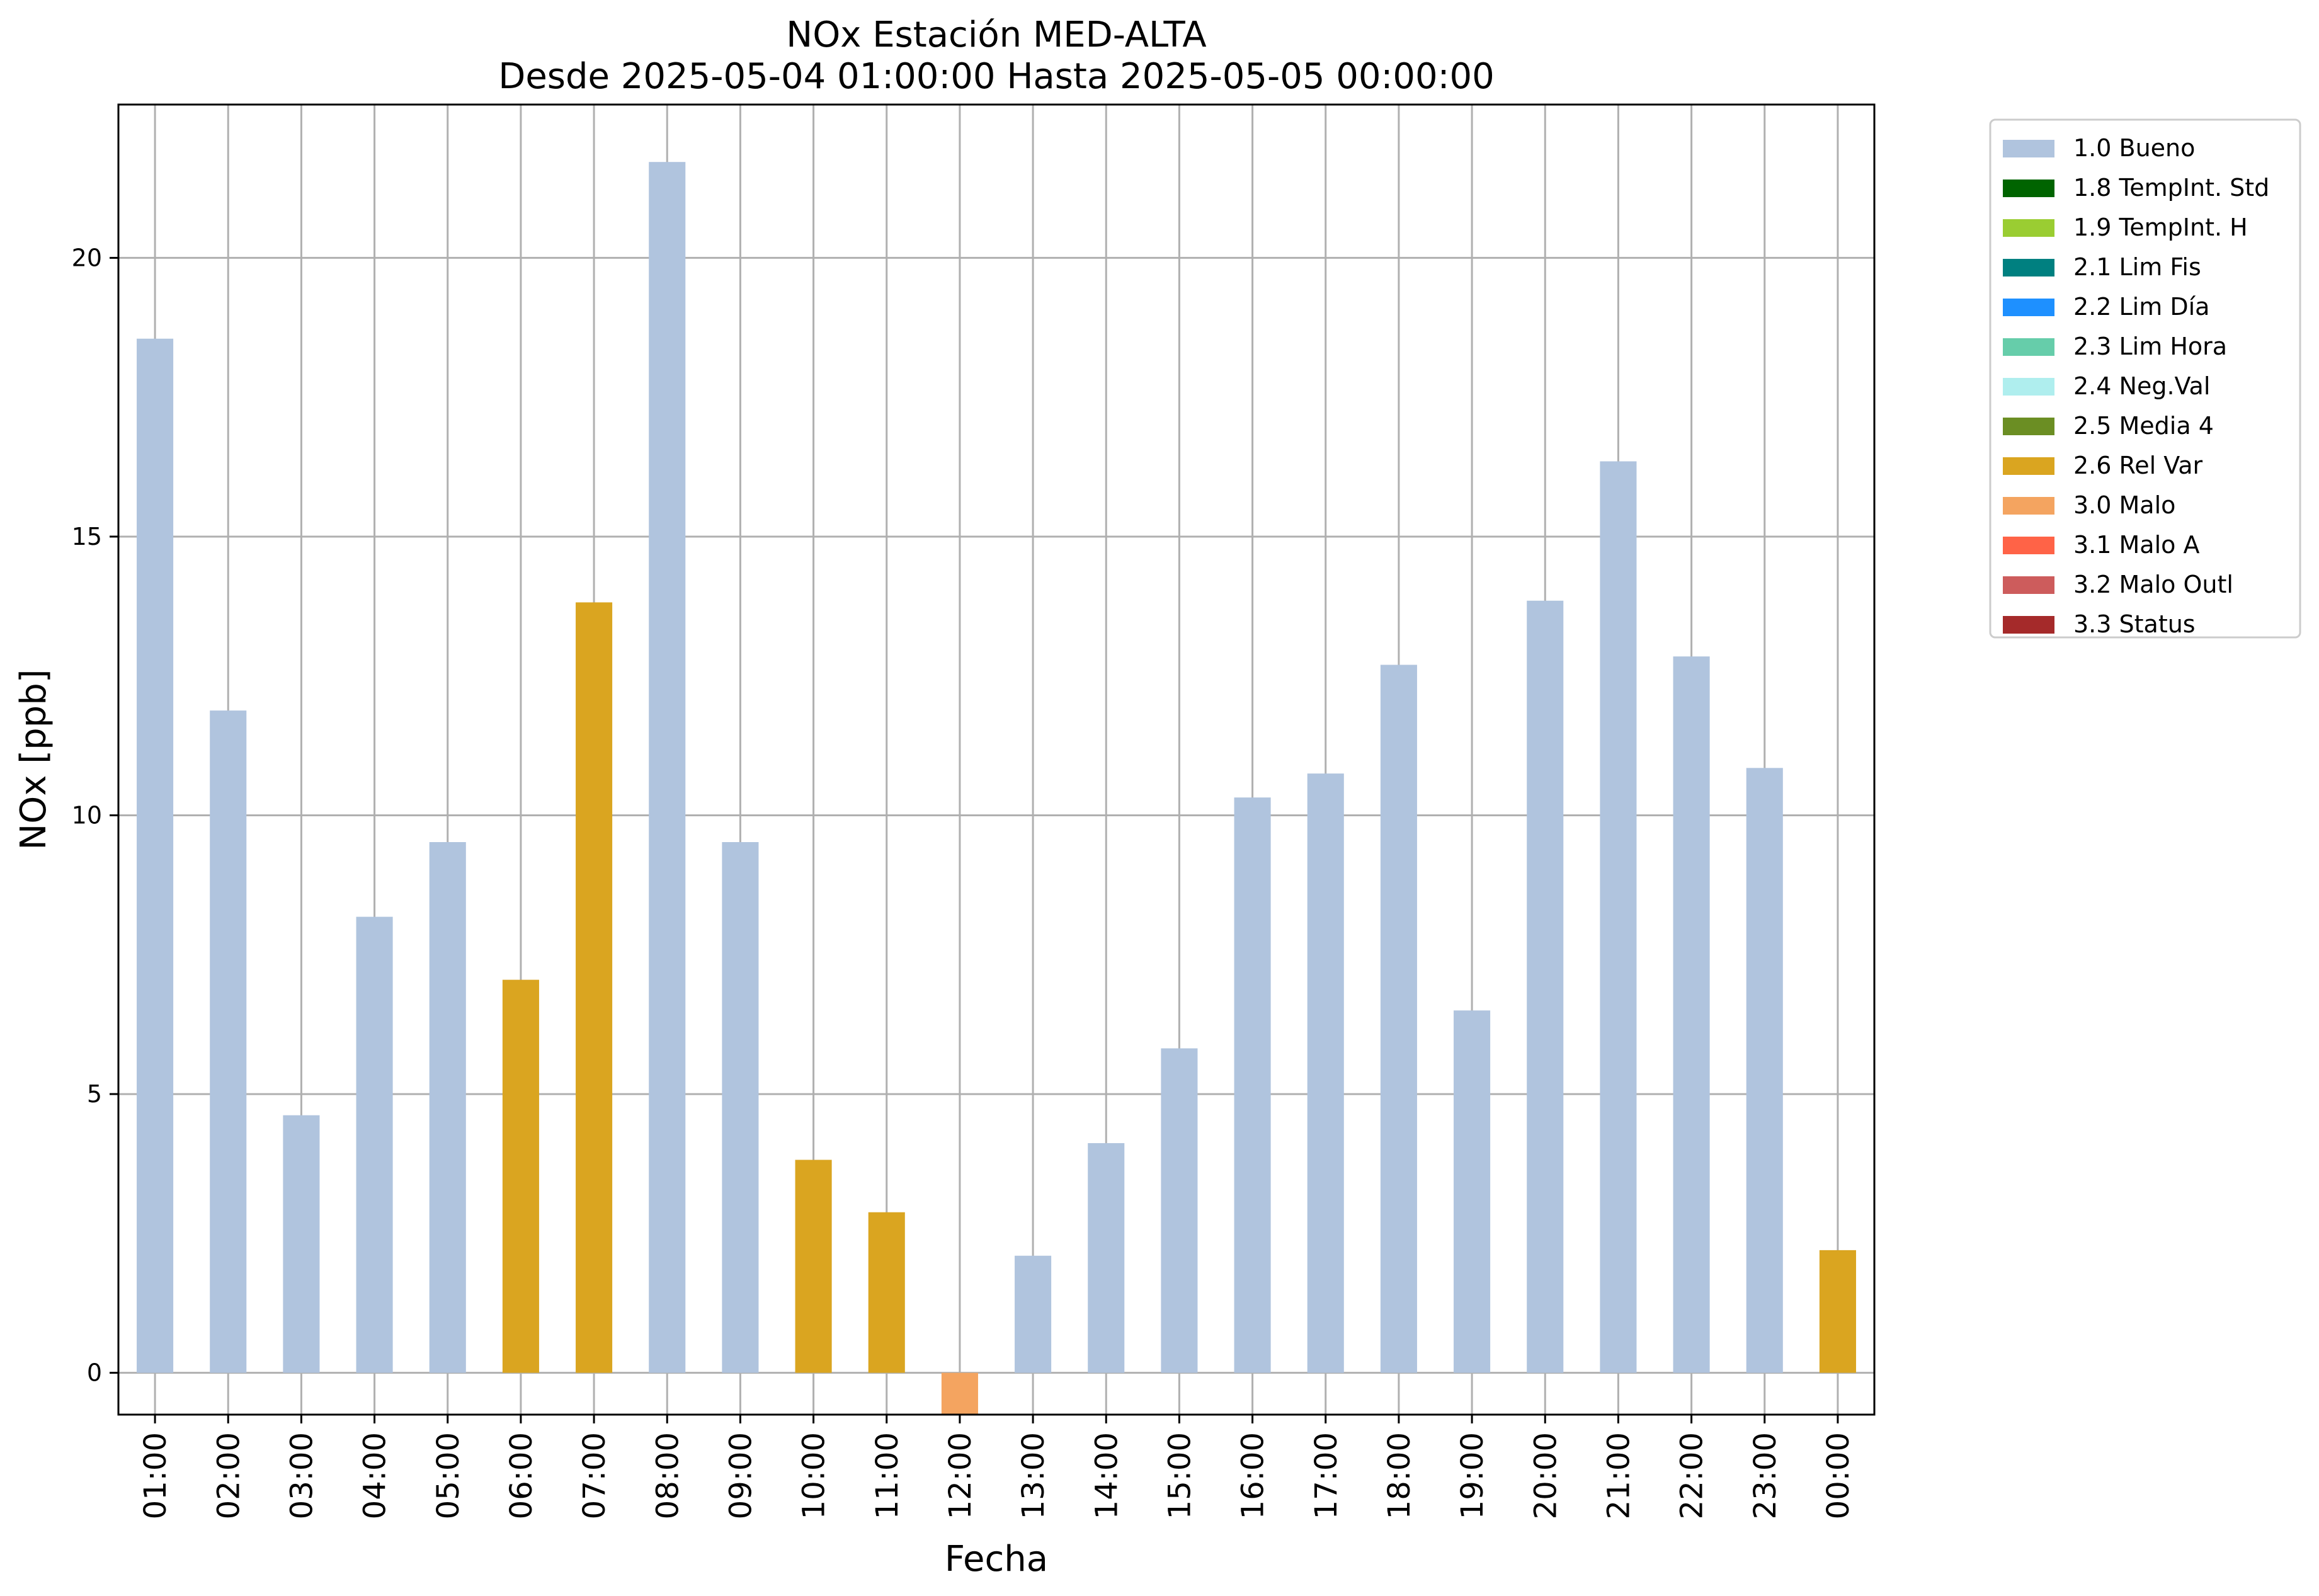 The width and height of the screenshot is (2319, 1596). Describe the element at coordinates (94, 1373) in the screenshot. I see `y-tick-label: 0` at that location.